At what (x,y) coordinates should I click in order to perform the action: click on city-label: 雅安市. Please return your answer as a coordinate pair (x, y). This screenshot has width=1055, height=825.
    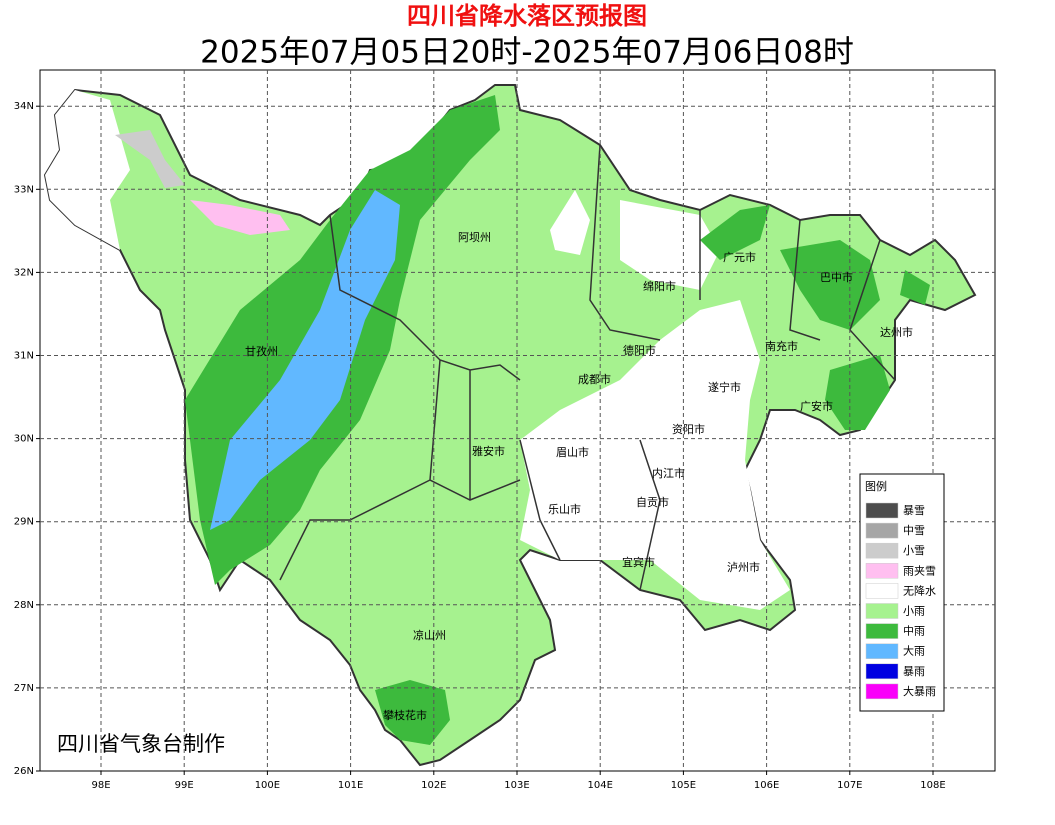
    Looking at the image, I should click on (488, 451).